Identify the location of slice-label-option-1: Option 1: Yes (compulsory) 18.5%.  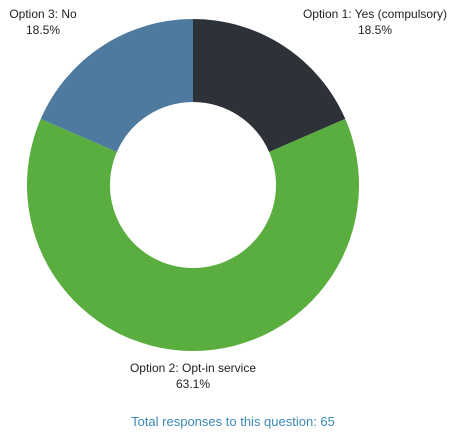
(375, 22).